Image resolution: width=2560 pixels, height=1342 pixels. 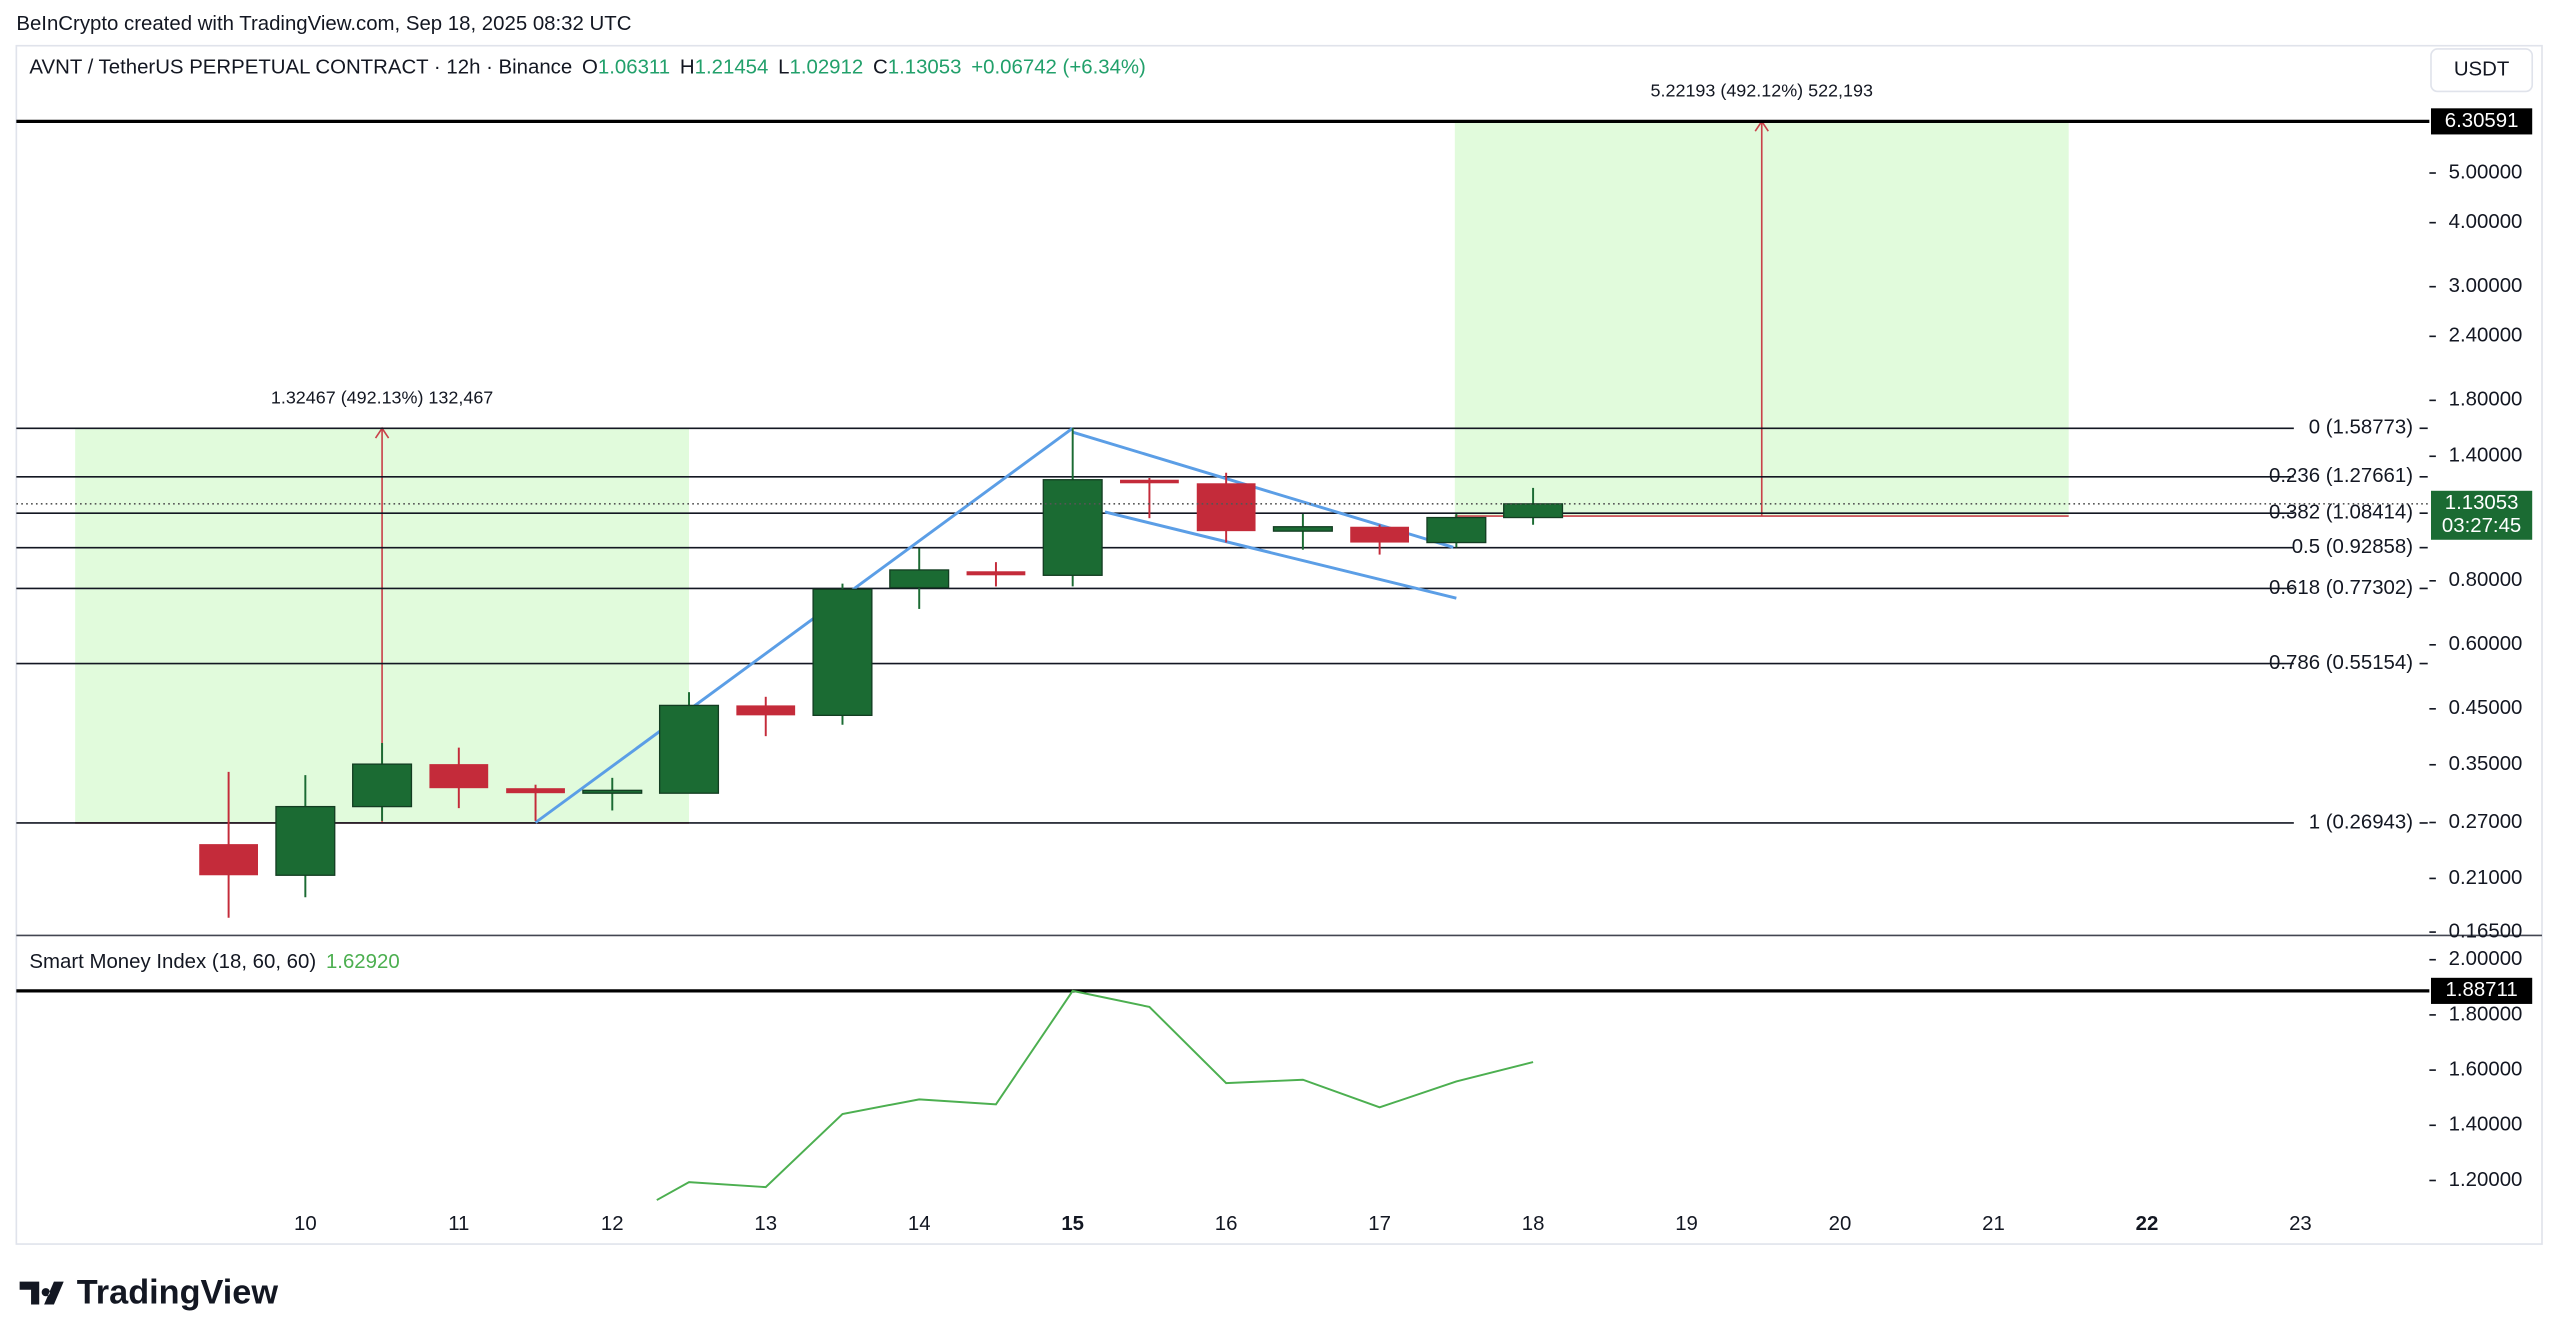 I want to click on ohlc-value: 1.06311, so click(x=634, y=68).